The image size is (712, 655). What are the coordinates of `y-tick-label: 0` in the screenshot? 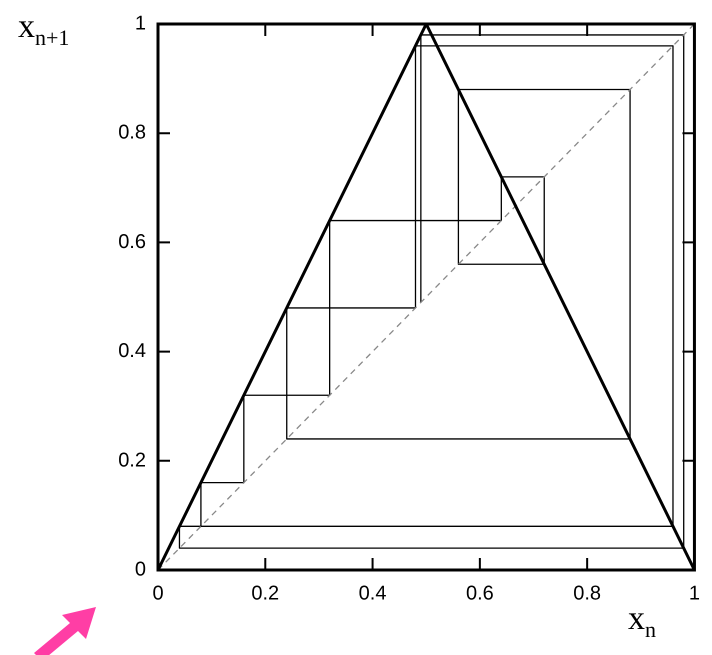 It's located at (140, 569).